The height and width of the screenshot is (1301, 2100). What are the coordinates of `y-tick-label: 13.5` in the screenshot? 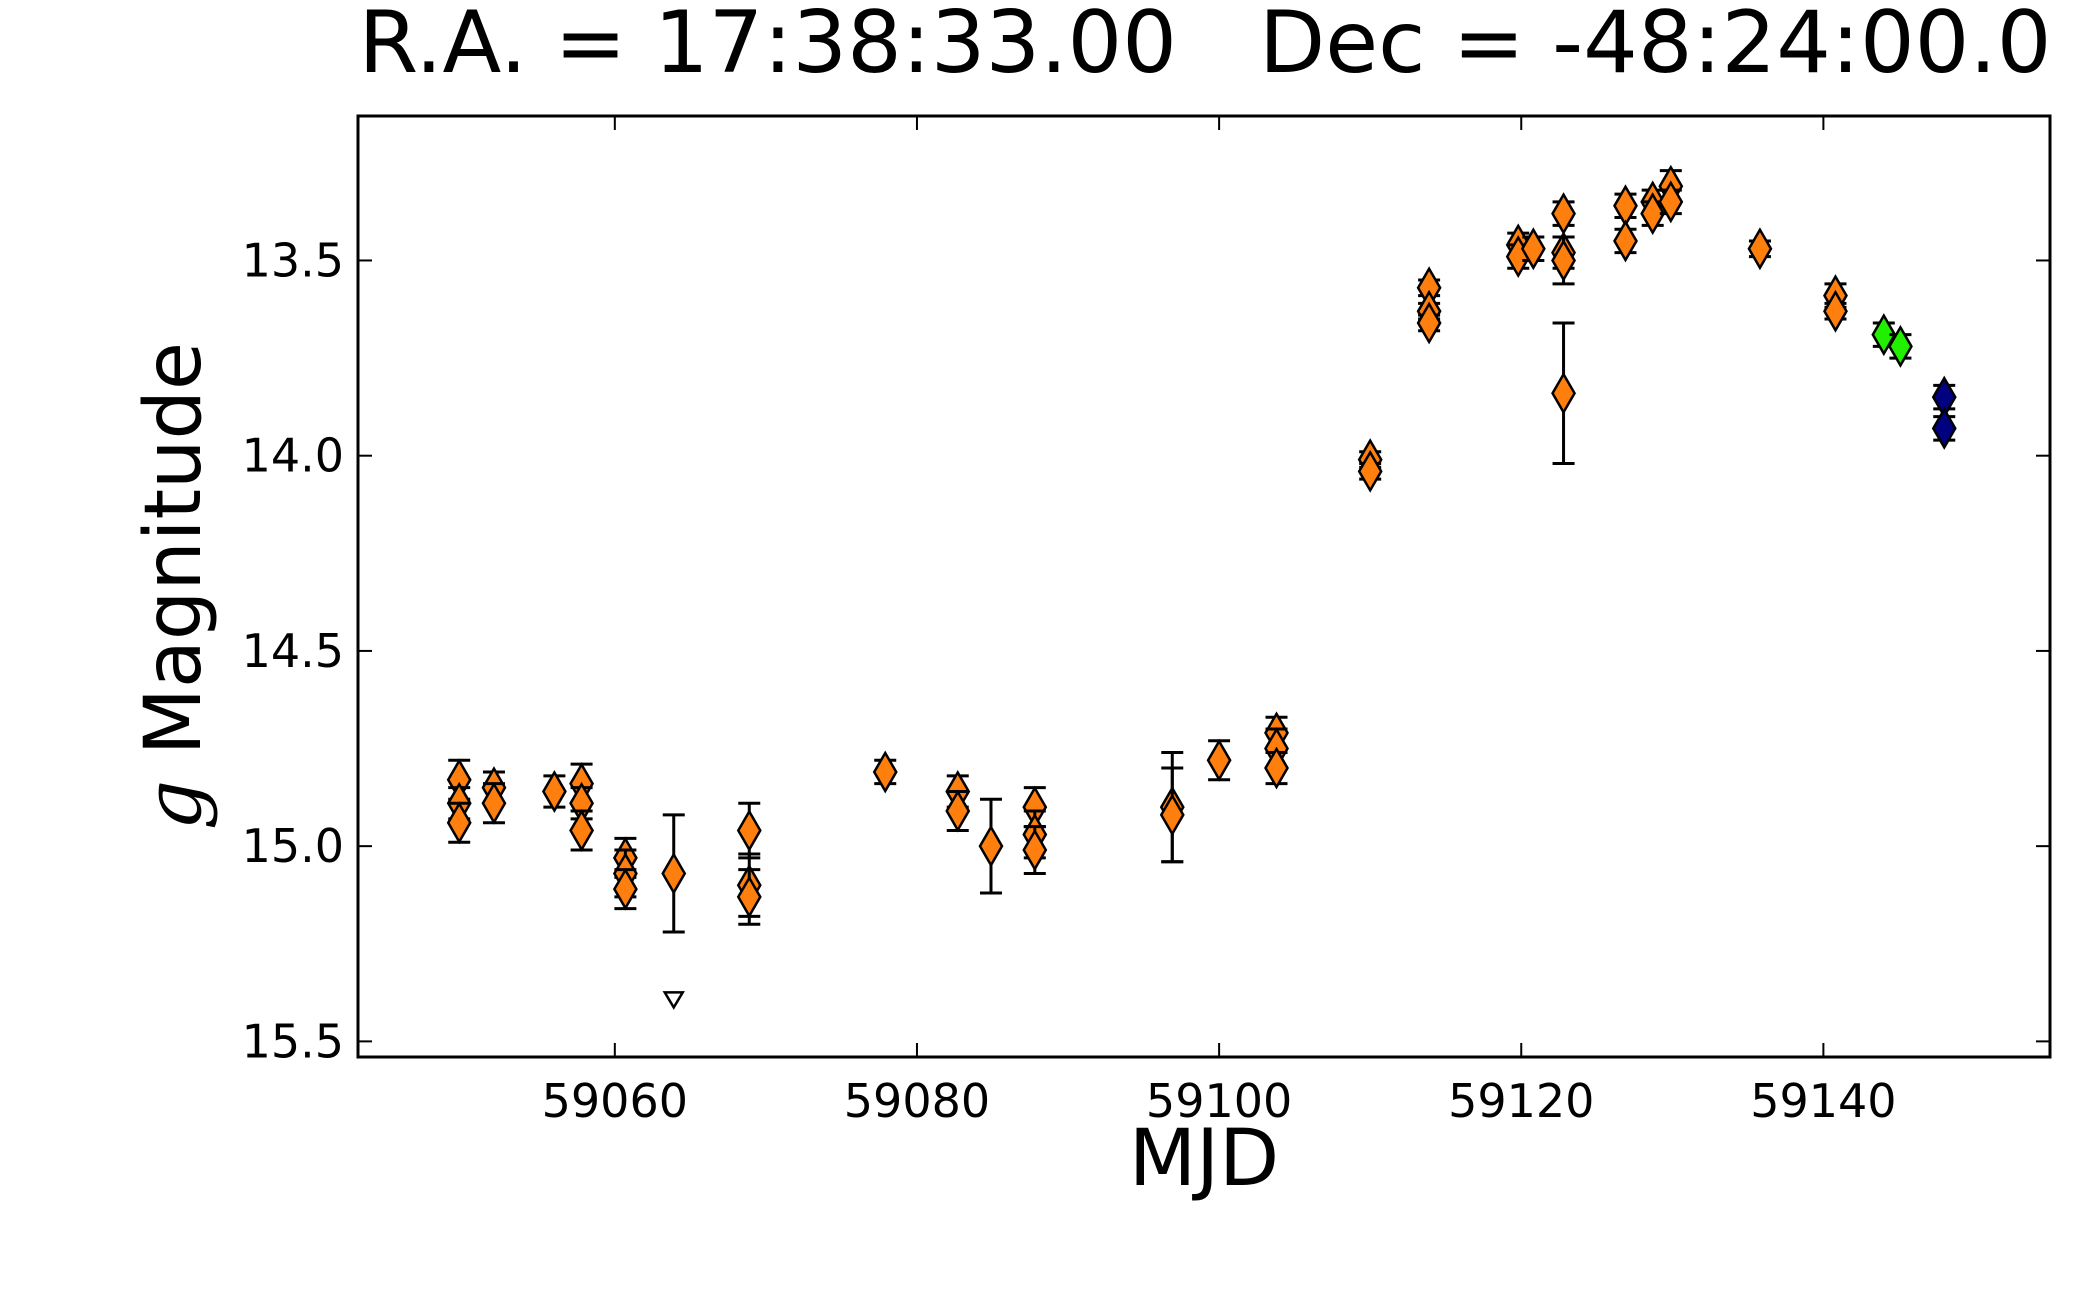 It's located at (293, 260).